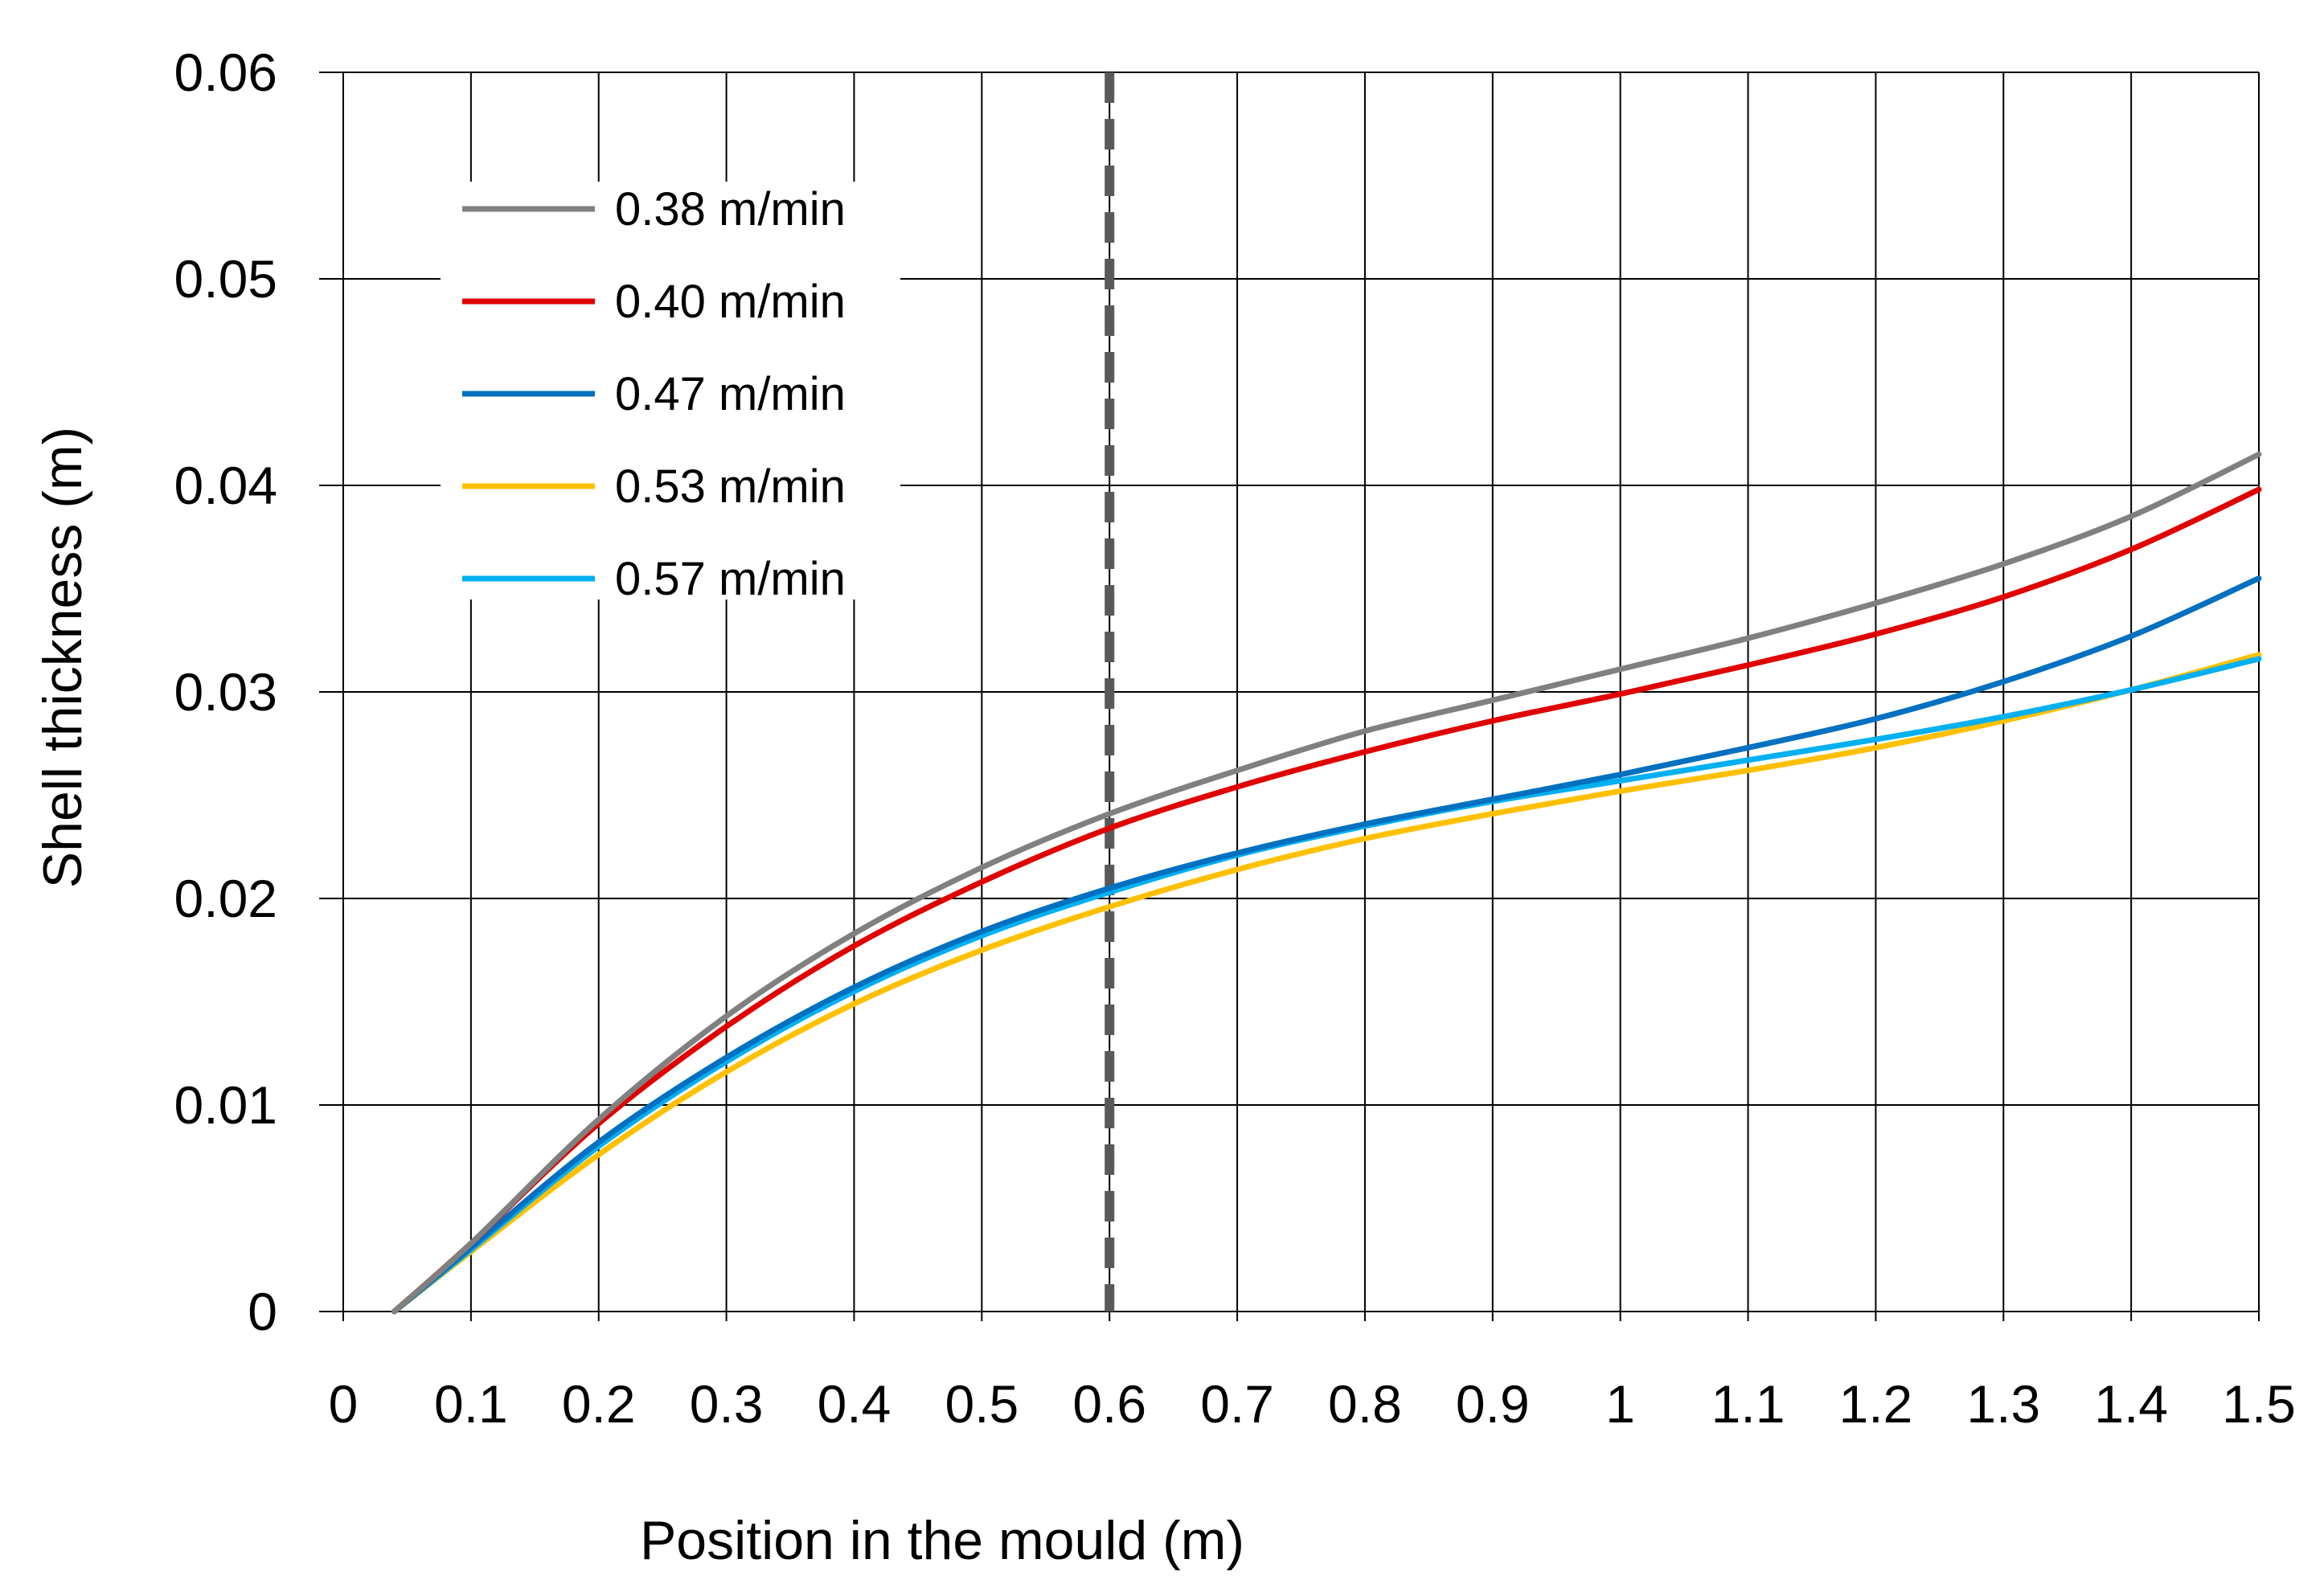 The height and width of the screenshot is (1596, 2324). Describe the element at coordinates (599, 1404) in the screenshot. I see `x-tick-label: 0.2` at that location.